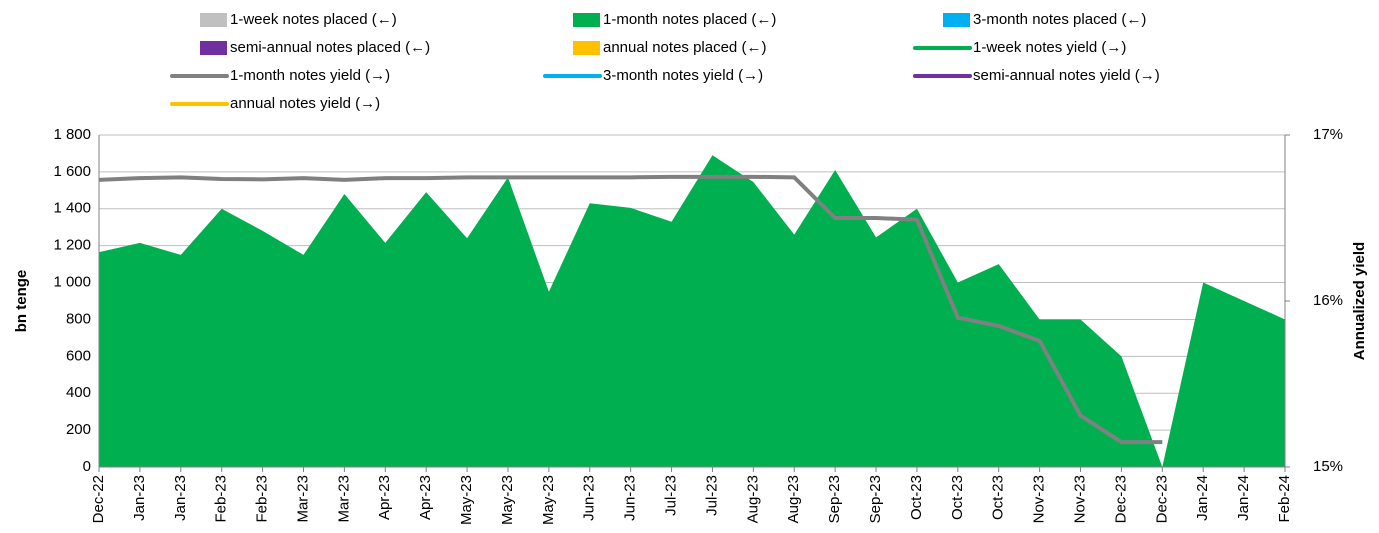  What do you see at coordinates (1359, 301) in the screenshot?
I see `y2-axis-title: Annualized yield` at bounding box center [1359, 301].